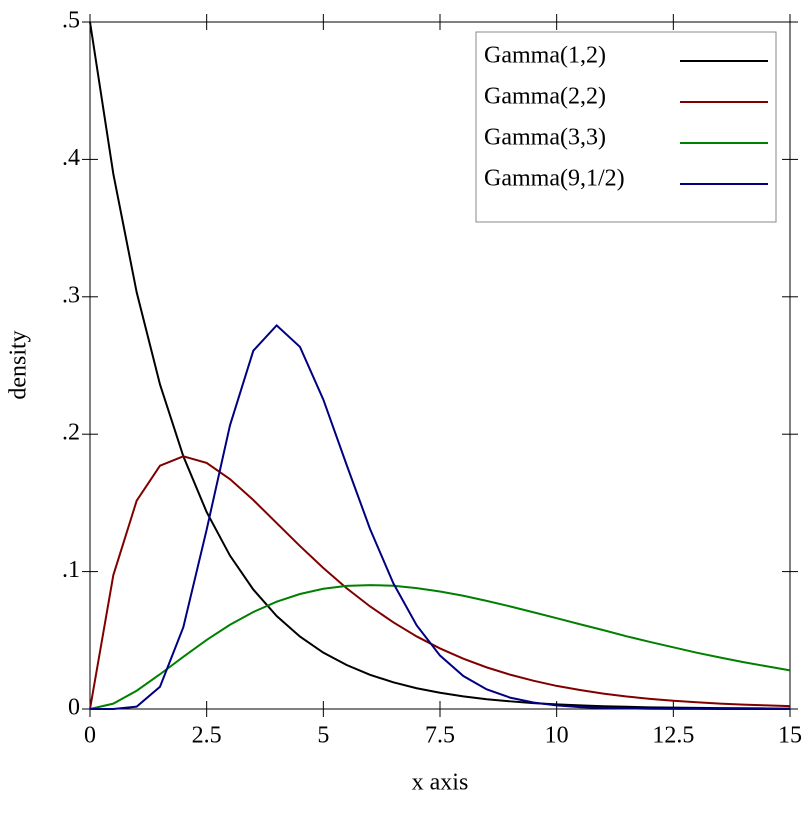 The image size is (812, 817). Describe the element at coordinates (207, 736) in the screenshot. I see `x-tick-label: 2.5` at that location.